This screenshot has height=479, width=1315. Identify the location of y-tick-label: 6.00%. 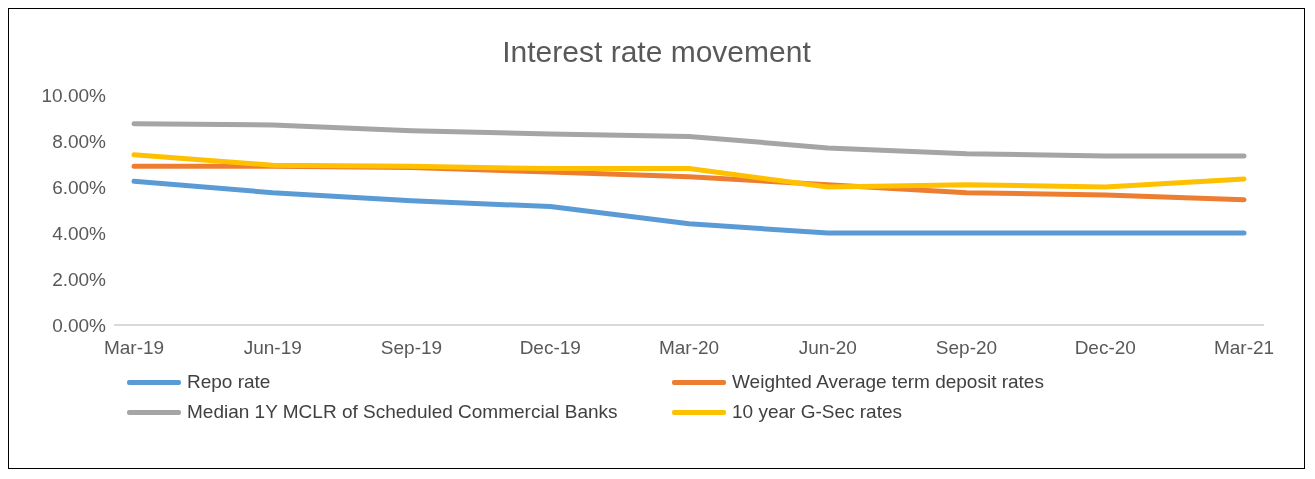
(79, 187).